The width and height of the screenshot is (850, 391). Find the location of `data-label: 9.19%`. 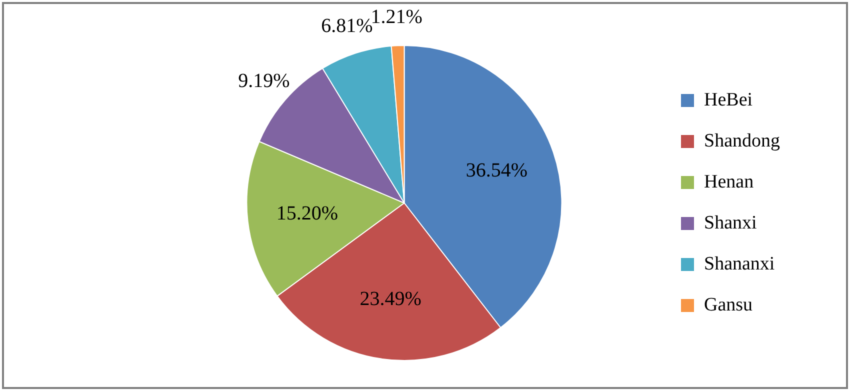

data-label: 9.19% is located at coordinates (264, 81).